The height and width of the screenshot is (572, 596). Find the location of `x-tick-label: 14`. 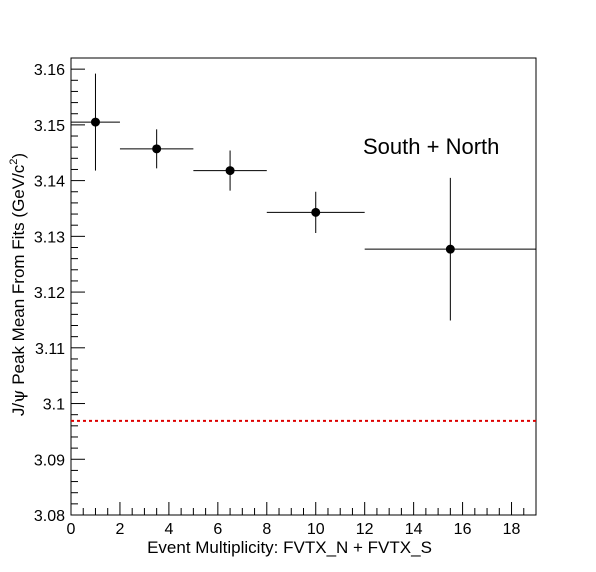

x-tick-label: 14 is located at coordinates (414, 529).